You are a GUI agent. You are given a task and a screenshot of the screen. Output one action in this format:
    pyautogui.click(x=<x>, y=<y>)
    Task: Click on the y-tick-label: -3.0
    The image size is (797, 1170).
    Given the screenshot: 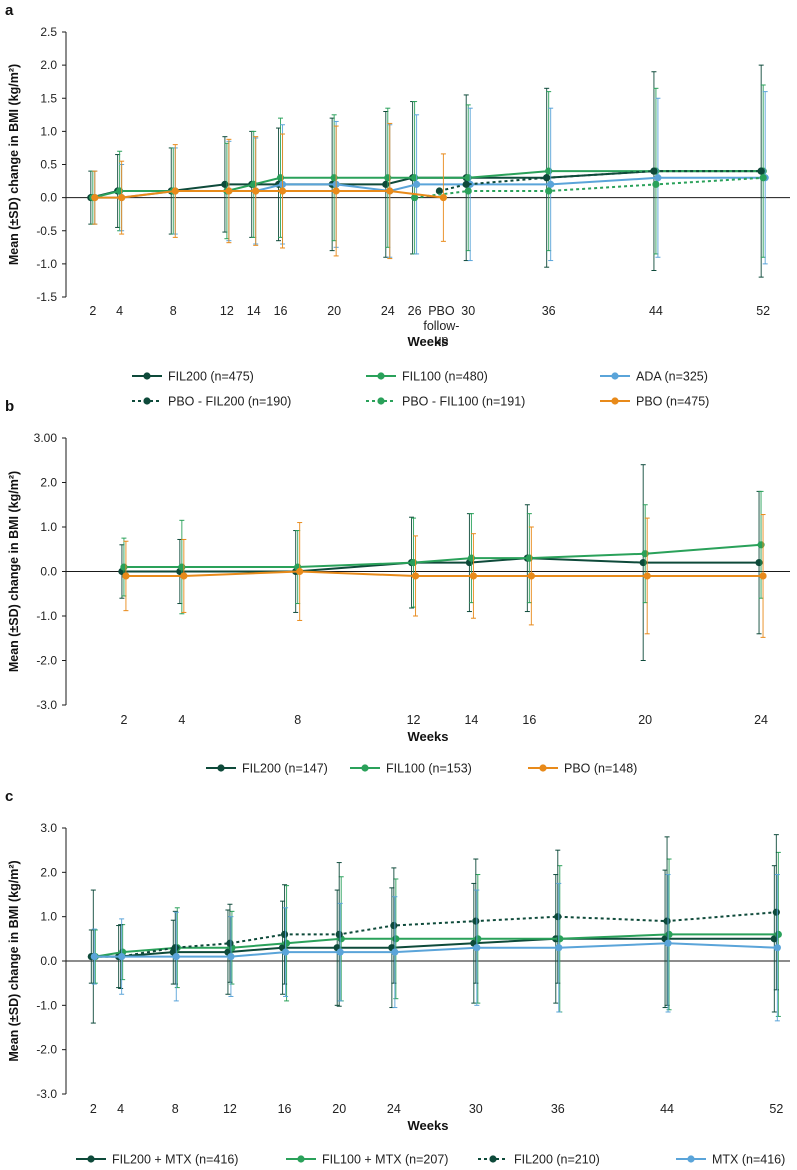 What is the action you would take?
    pyautogui.click(x=46, y=705)
    